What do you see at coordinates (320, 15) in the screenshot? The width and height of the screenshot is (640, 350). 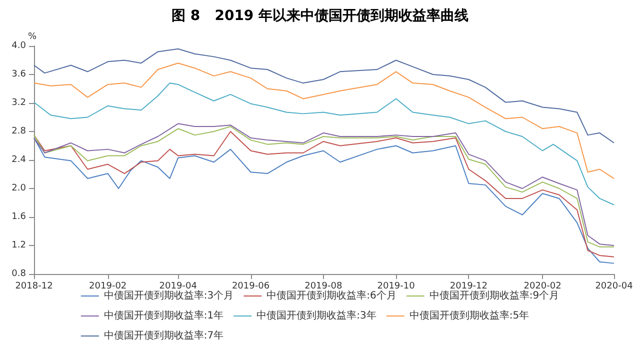 I see `chart-title: 图 8 2019 年以来中债国开债到期收益率曲线` at bounding box center [320, 15].